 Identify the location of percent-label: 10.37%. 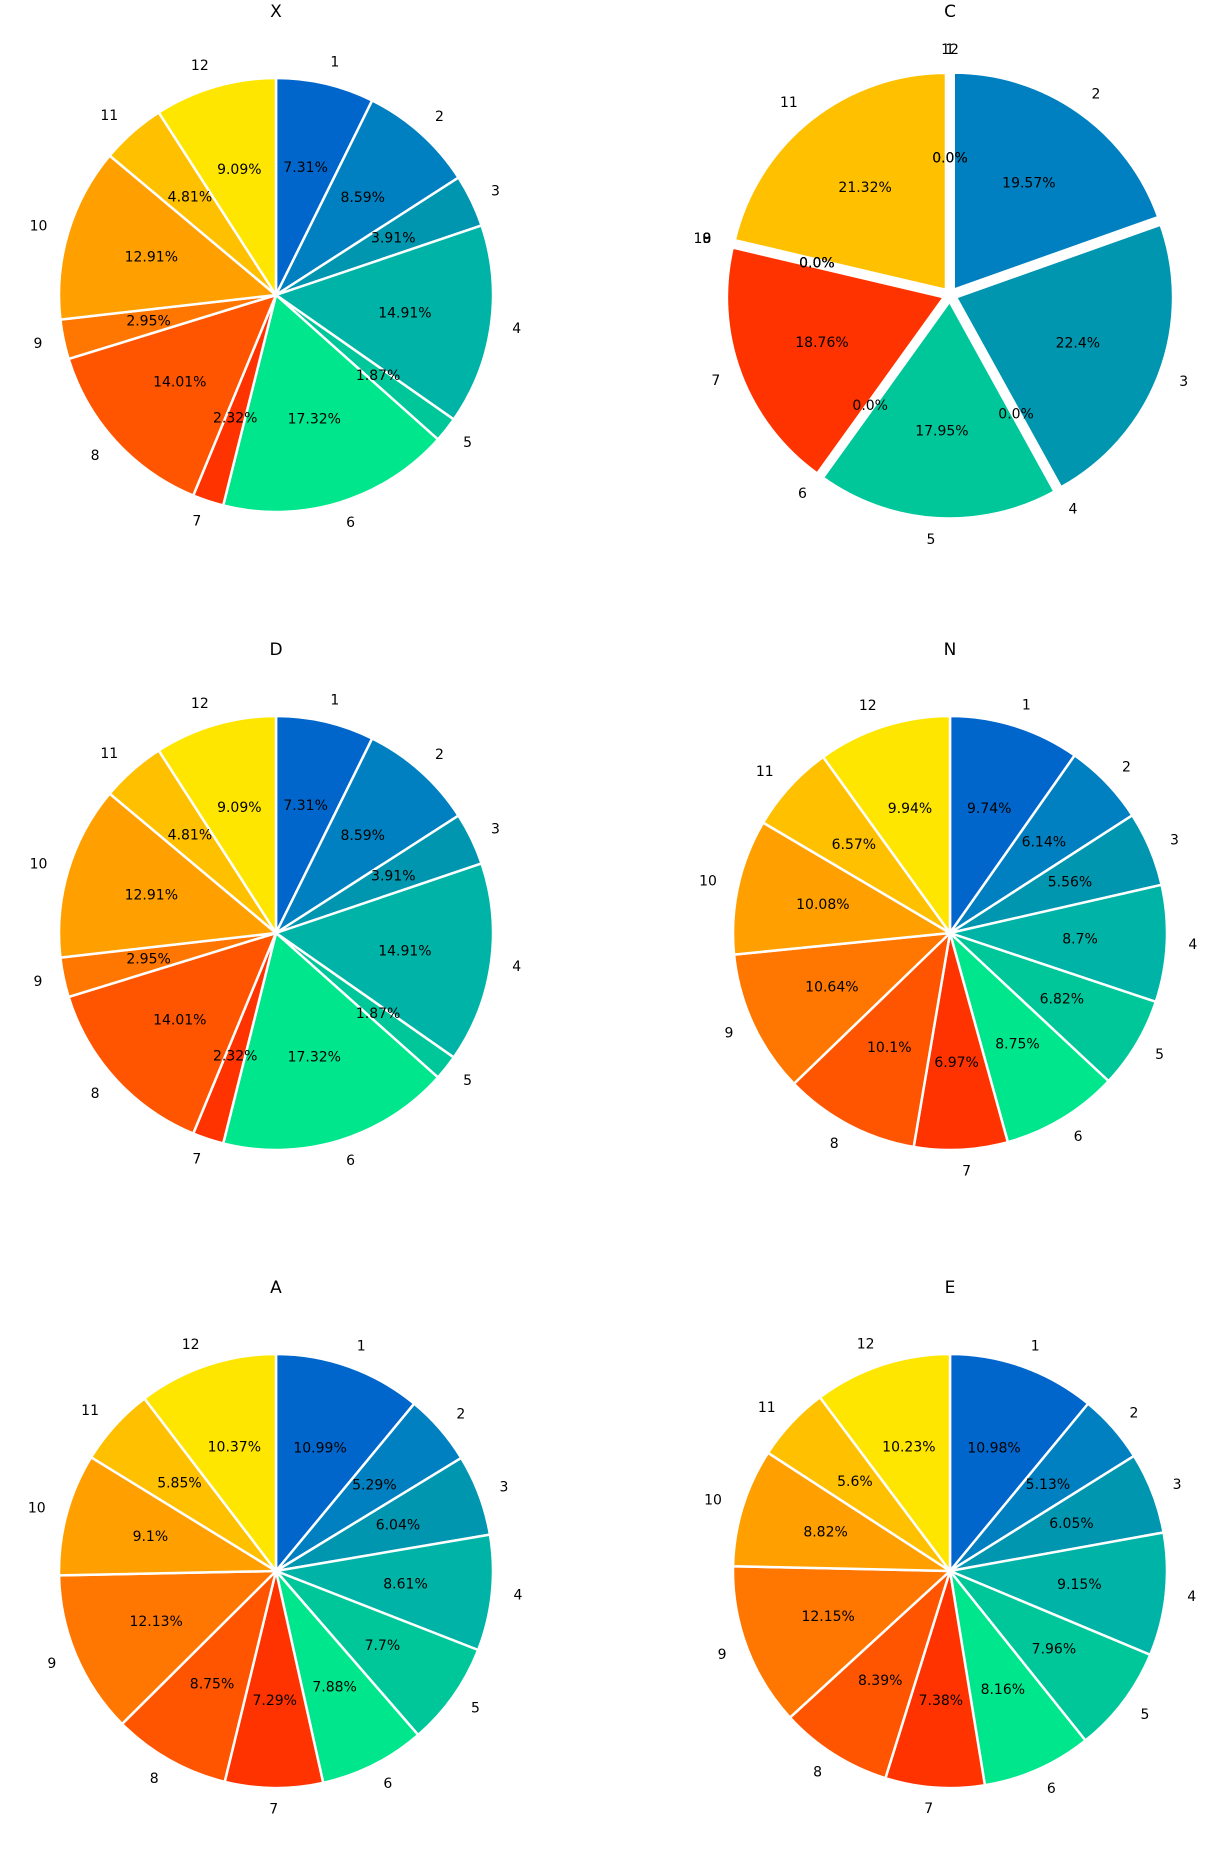
(234, 1448).